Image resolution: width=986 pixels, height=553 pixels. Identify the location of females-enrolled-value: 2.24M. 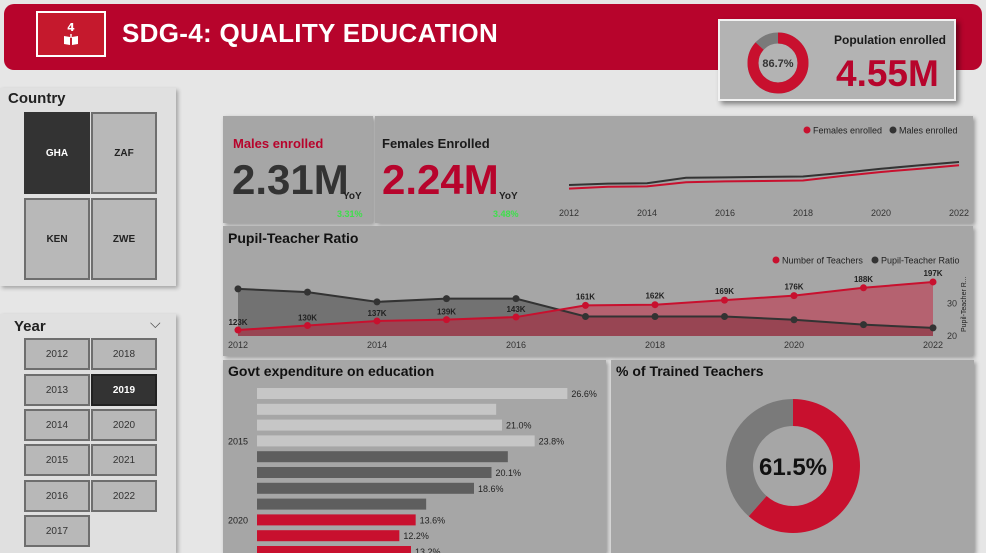
(440, 179).